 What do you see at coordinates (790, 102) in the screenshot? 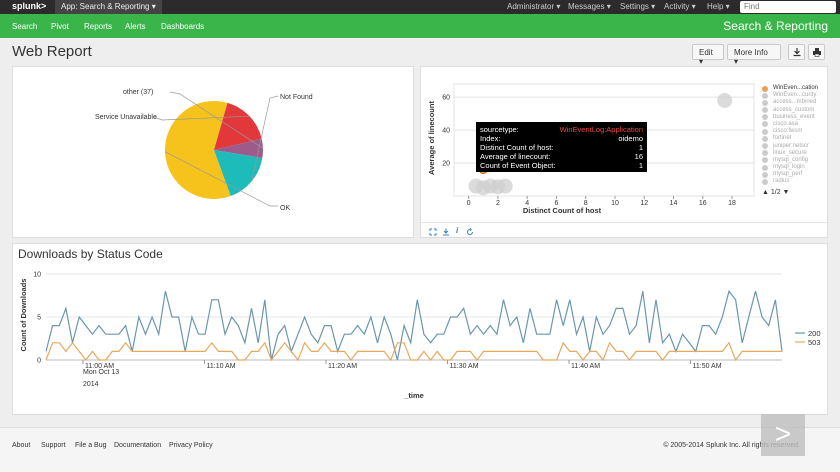
I see `legend-item: access...mbined` at bounding box center [790, 102].